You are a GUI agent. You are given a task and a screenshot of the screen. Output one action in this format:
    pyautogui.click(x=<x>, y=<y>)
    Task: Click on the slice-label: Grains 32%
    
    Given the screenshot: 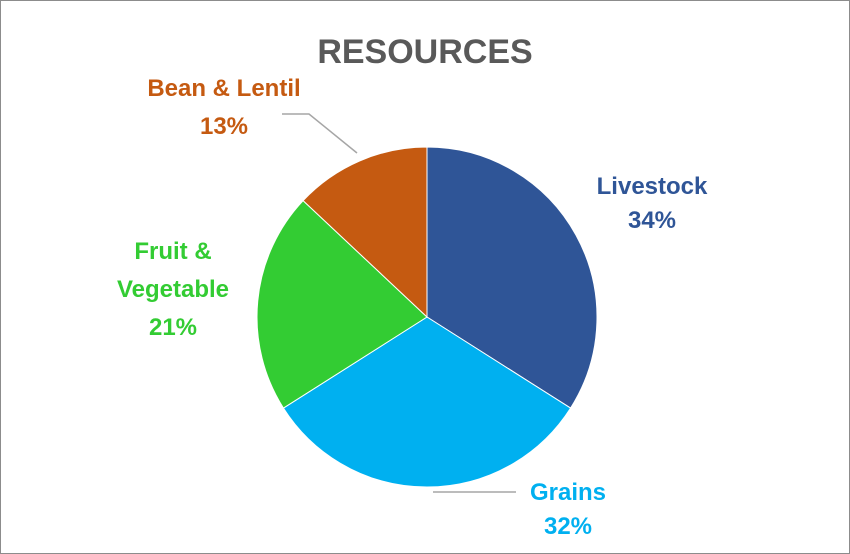 What is the action you would take?
    pyautogui.click(x=568, y=509)
    